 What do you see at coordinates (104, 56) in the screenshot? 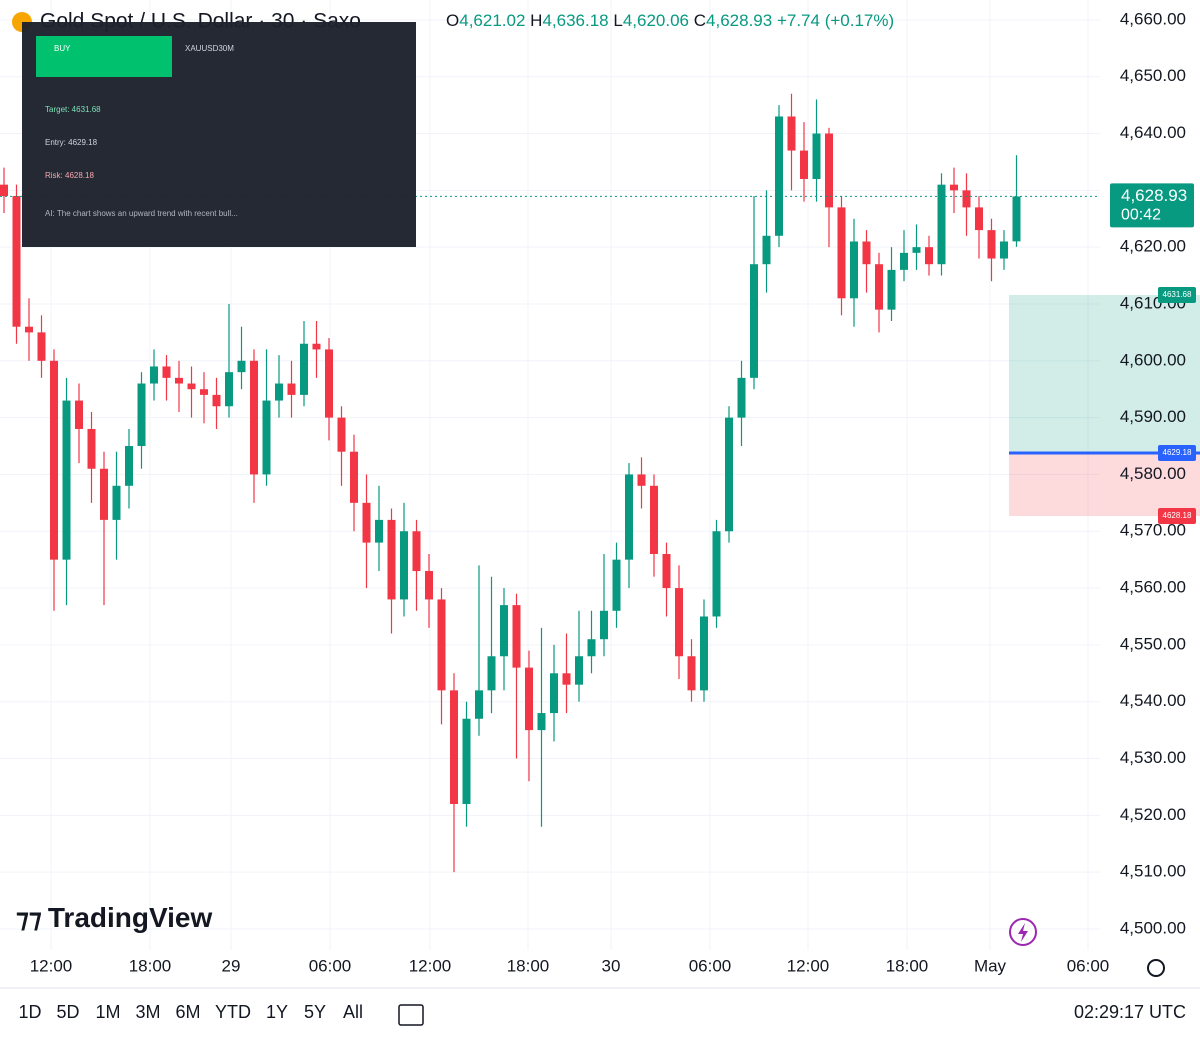
I see `signal-badge` at bounding box center [104, 56].